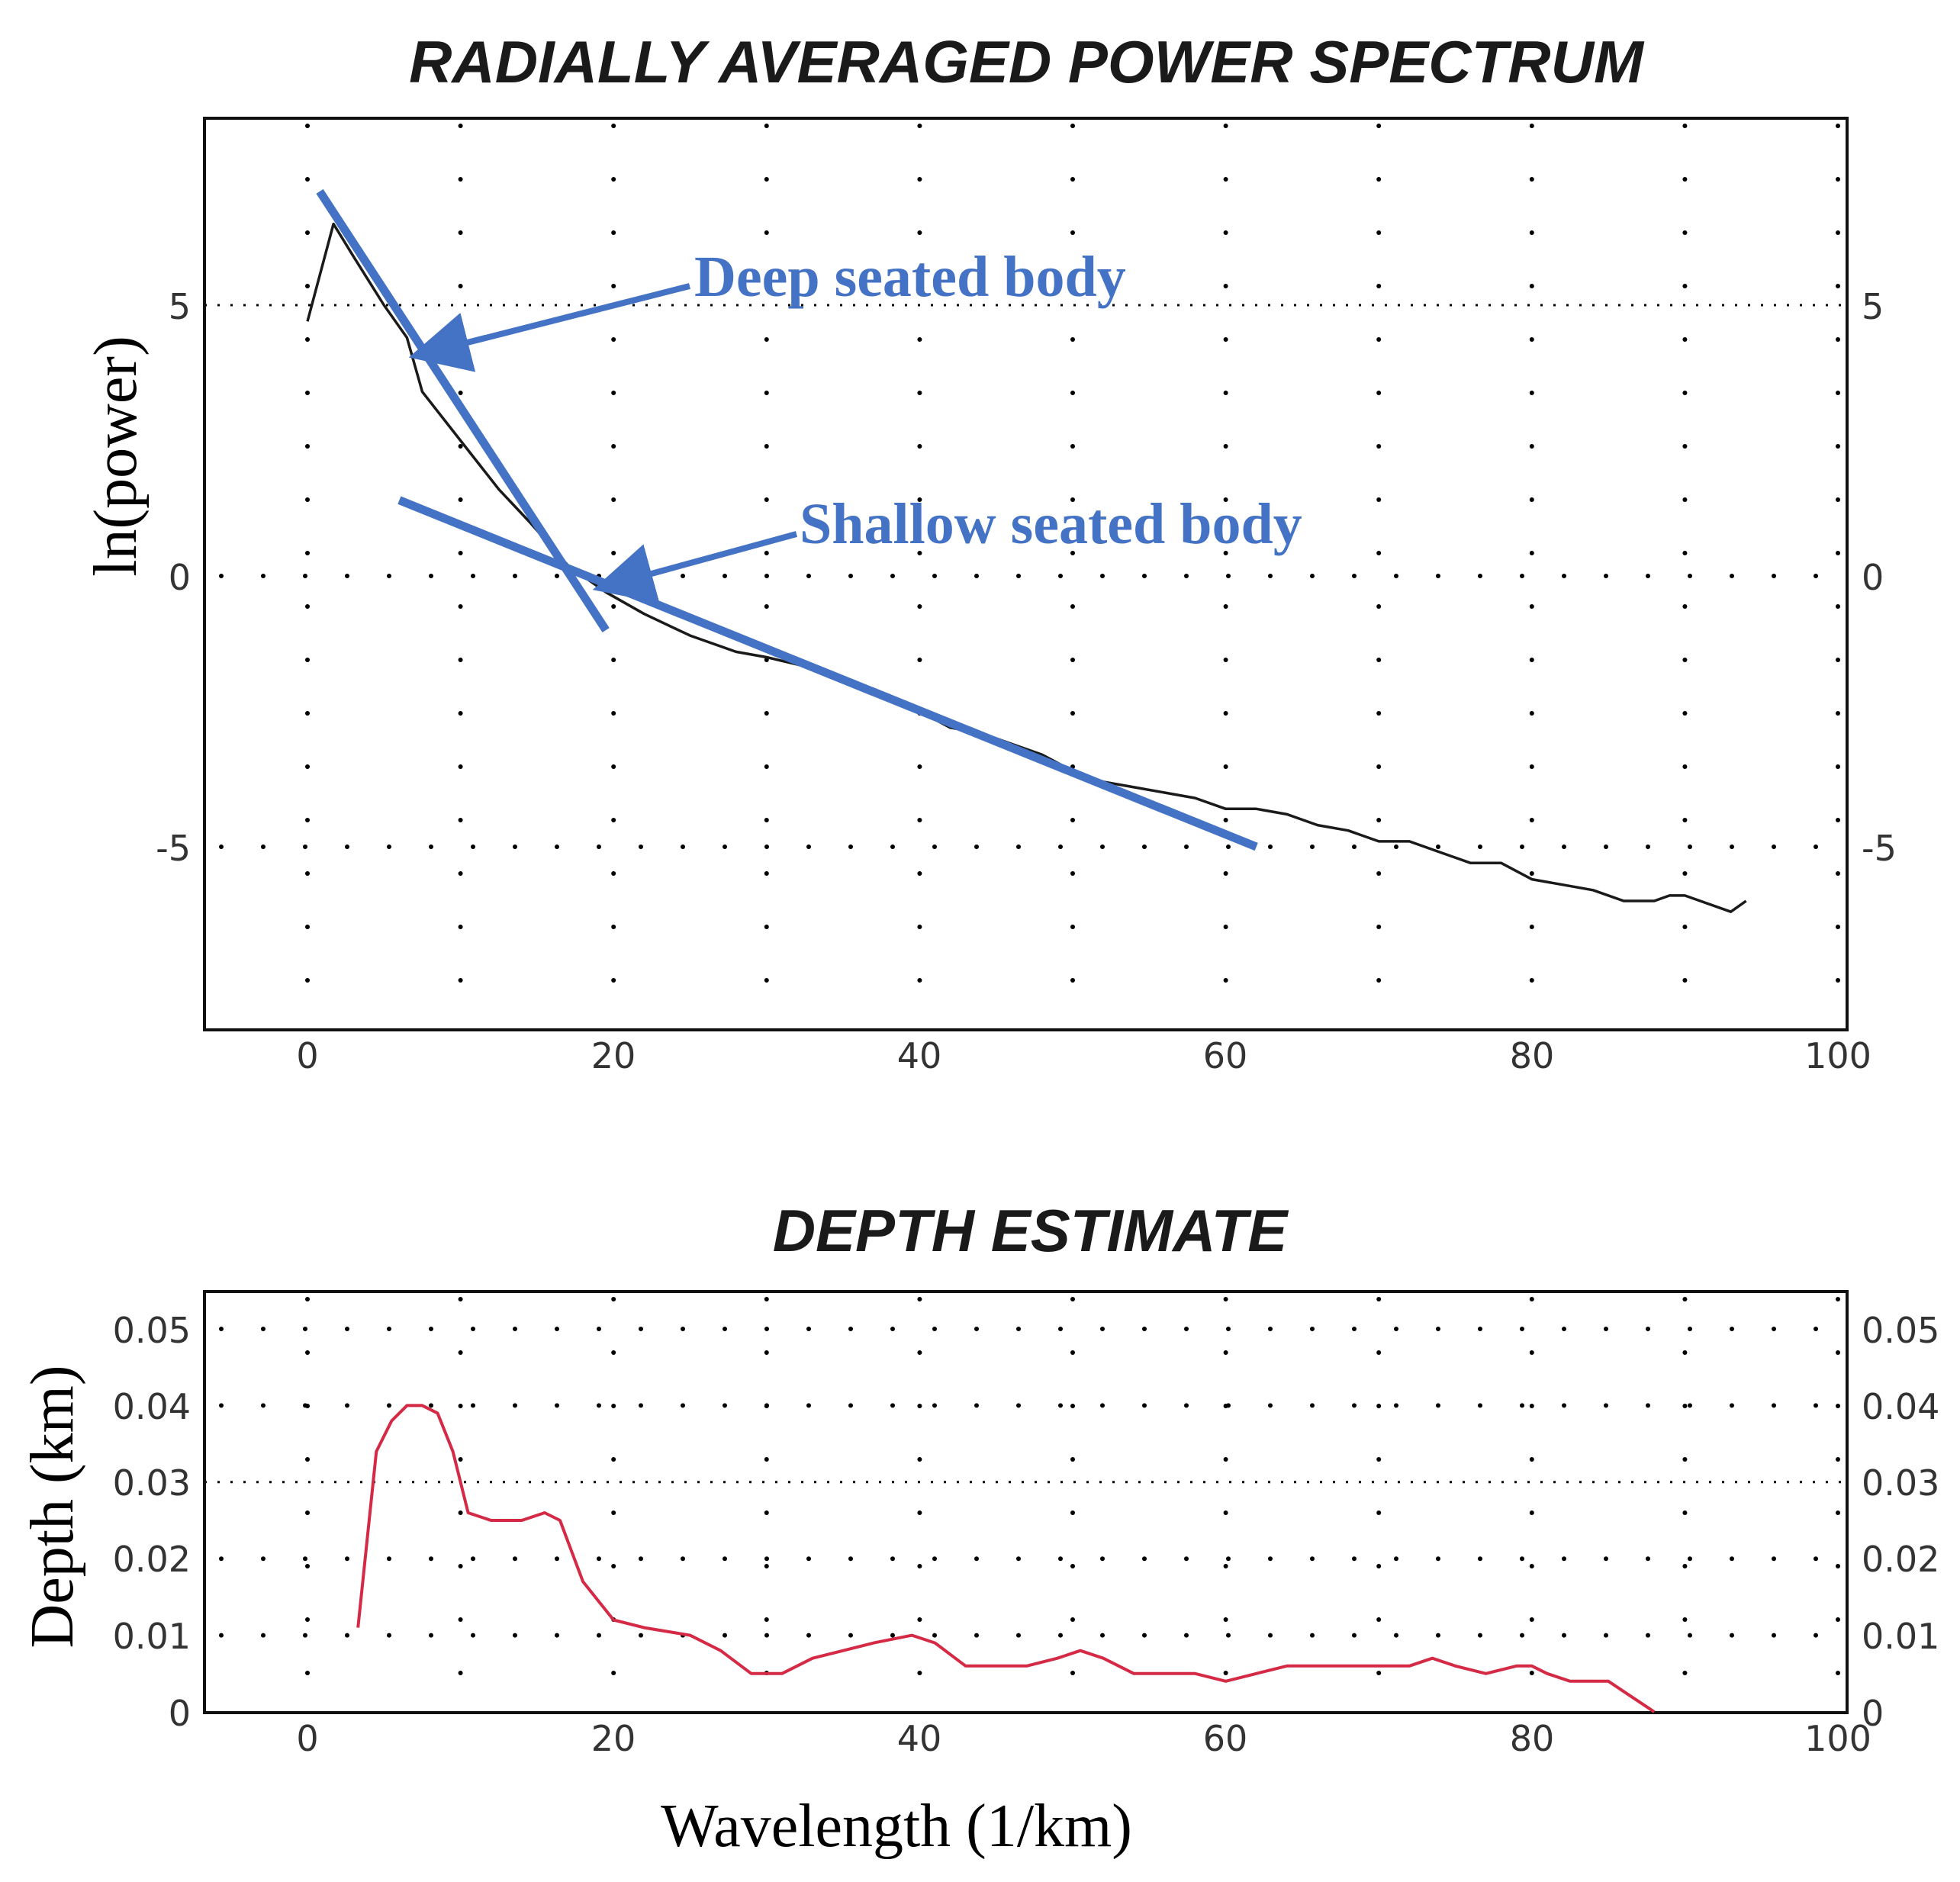  Describe the element at coordinates (1900, 1636) in the screenshot. I see `y-tick-label: 0.01` at that location.